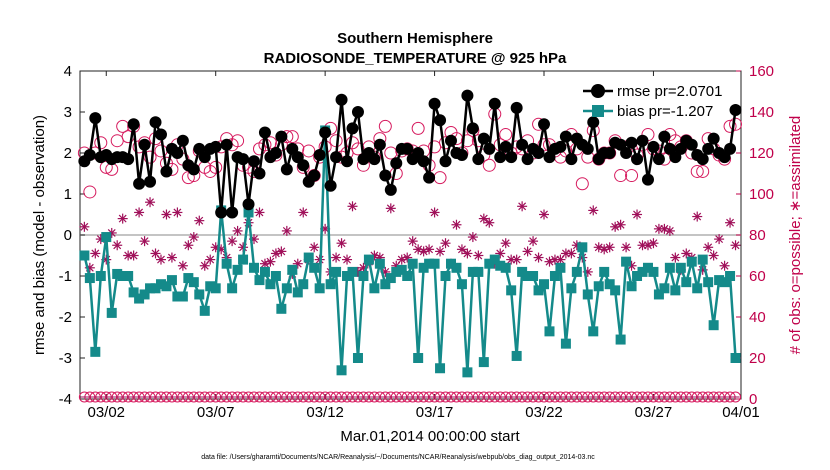  What do you see at coordinates (654, 412) in the screenshot?
I see `x-tick-label: 03/27` at bounding box center [654, 412].